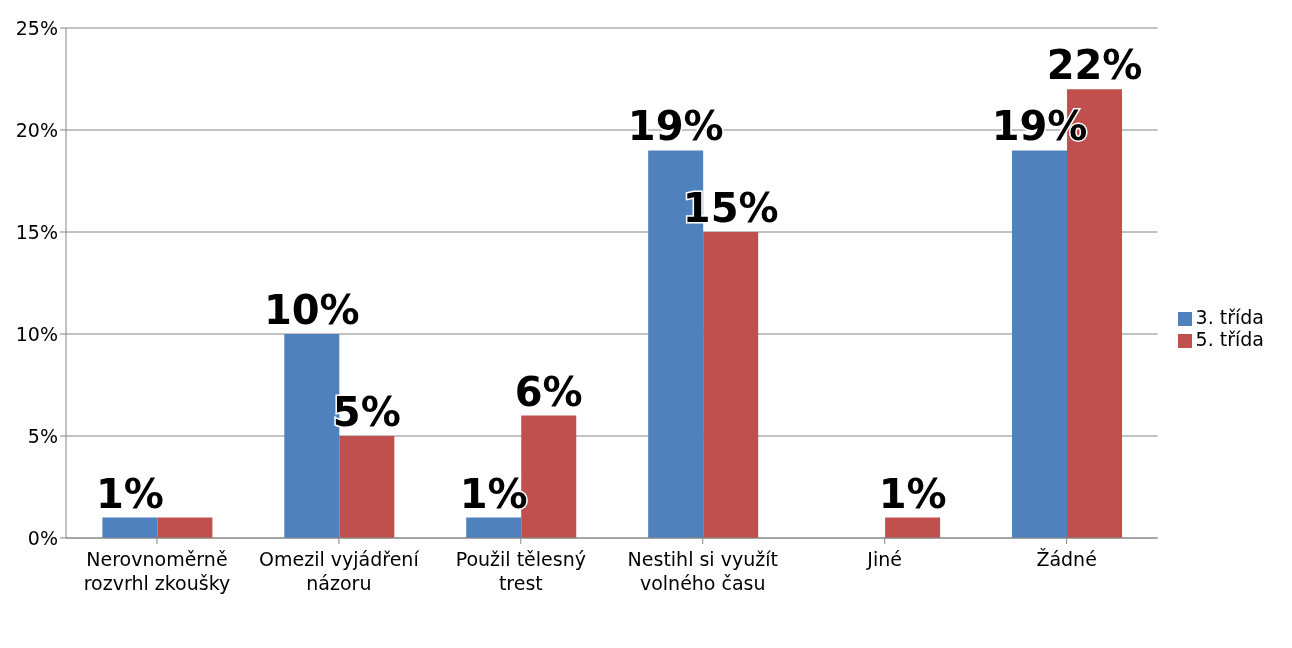 The image size is (1292, 648). Describe the element at coordinates (1229, 317) in the screenshot. I see `legend-label: 3. třída` at that location.